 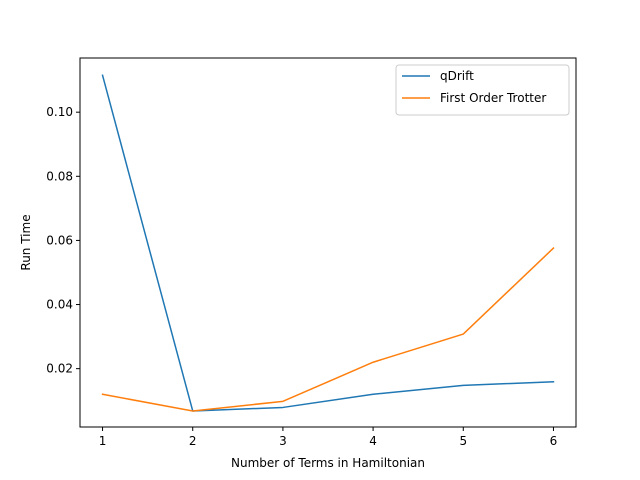 I want to click on y-tick-label: 0.02, so click(x=59, y=369).